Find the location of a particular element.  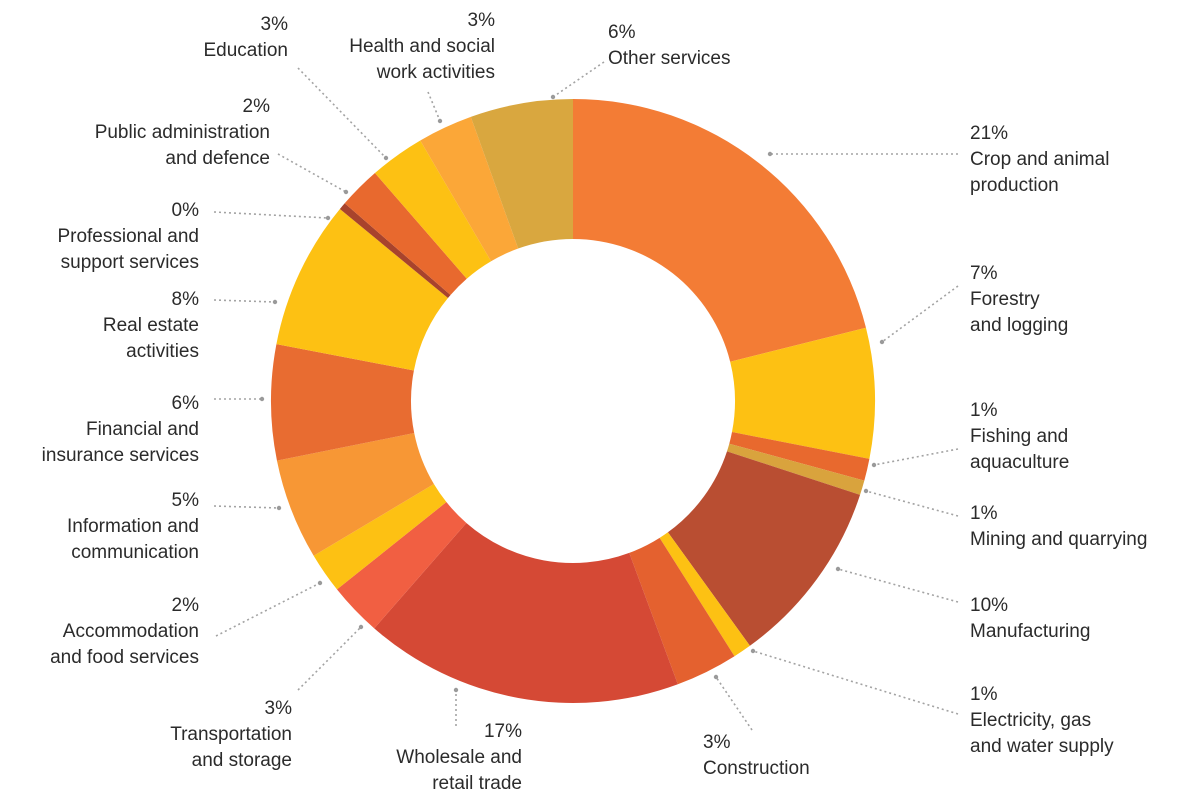

slice-public-administration-and-defence is located at coordinates (405, 234).